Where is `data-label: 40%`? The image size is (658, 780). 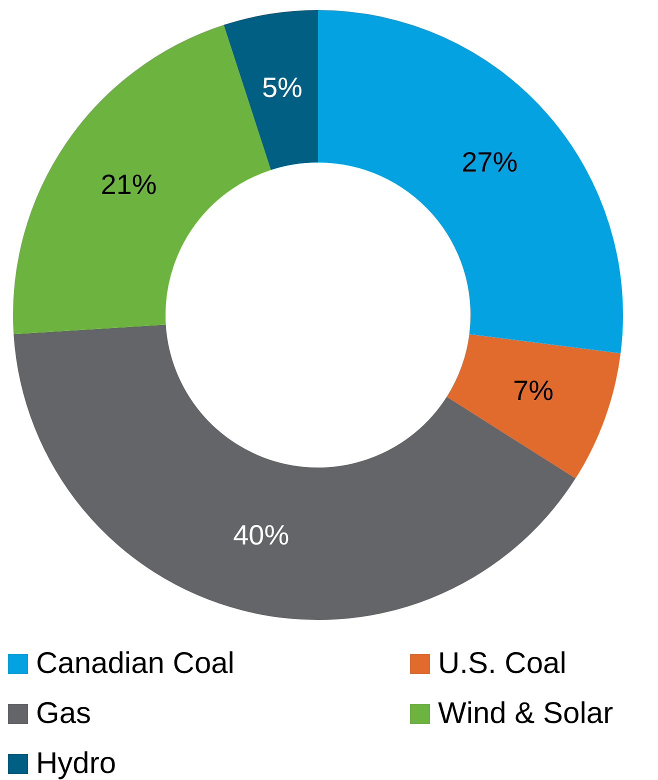
data-label: 40% is located at coordinates (261, 534).